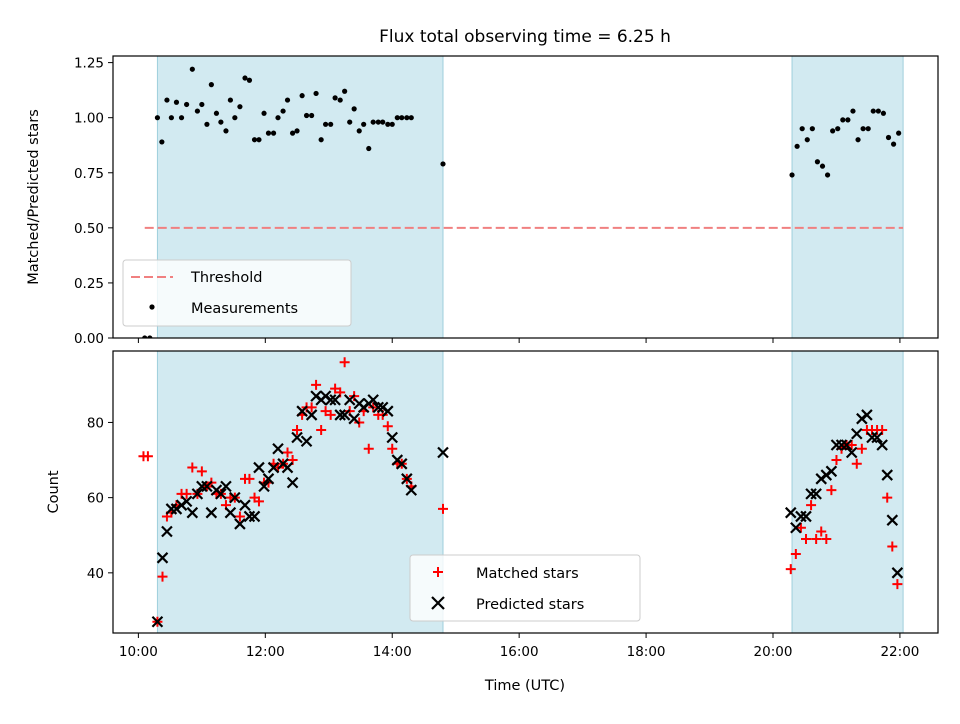 The image size is (960, 724). What do you see at coordinates (438, 572) in the screenshot?
I see `legend-matched-swatch` at bounding box center [438, 572].